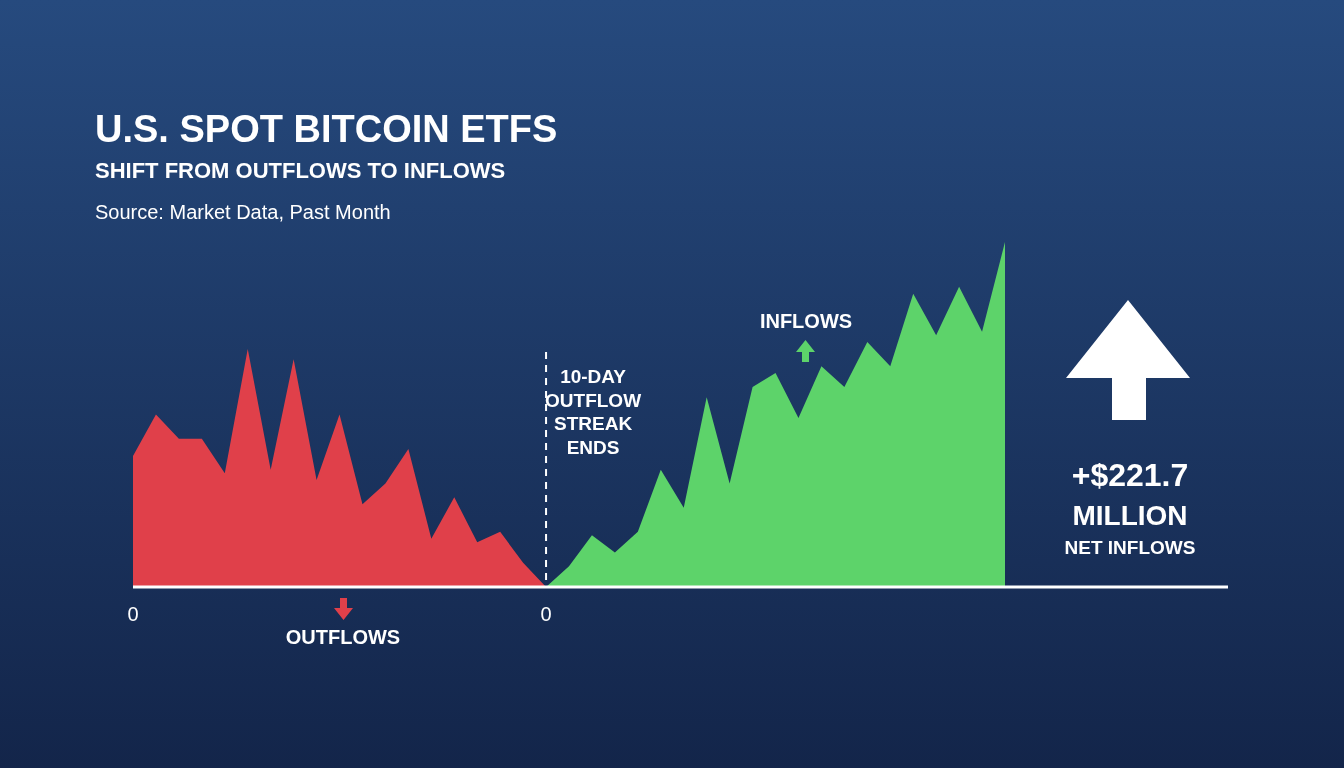 The image size is (1344, 768). I want to click on source-note: Source: Market Data, Past Month, so click(243, 212).